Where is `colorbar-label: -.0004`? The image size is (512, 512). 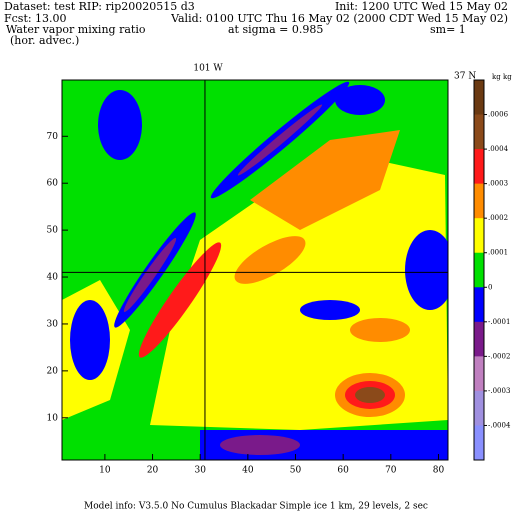
colorbar-label: -.0004 is located at coordinates (499, 425).